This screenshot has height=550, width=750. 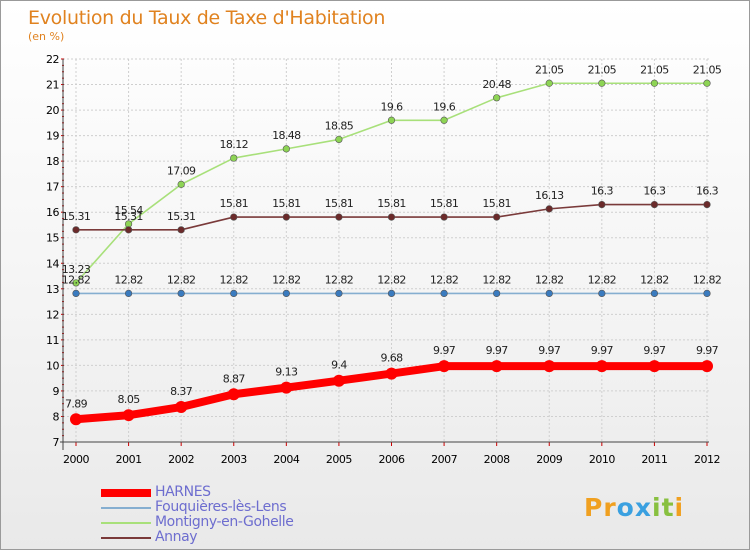 I want to click on x-tick-label: 2005, so click(x=339, y=459).